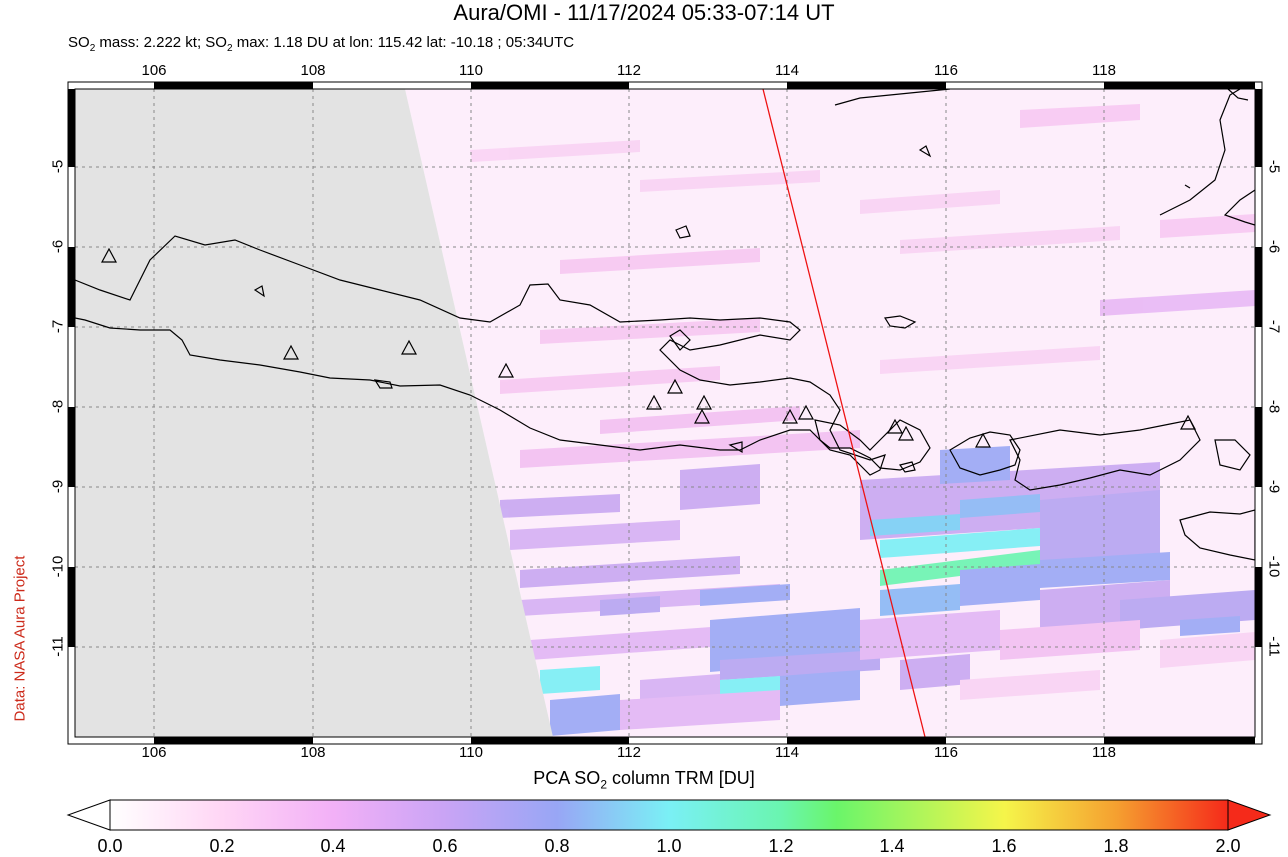 This screenshot has width=1288, height=857. Describe the element at coordinates (669, 815) in the screenshot. I see `colorbar` at that location.